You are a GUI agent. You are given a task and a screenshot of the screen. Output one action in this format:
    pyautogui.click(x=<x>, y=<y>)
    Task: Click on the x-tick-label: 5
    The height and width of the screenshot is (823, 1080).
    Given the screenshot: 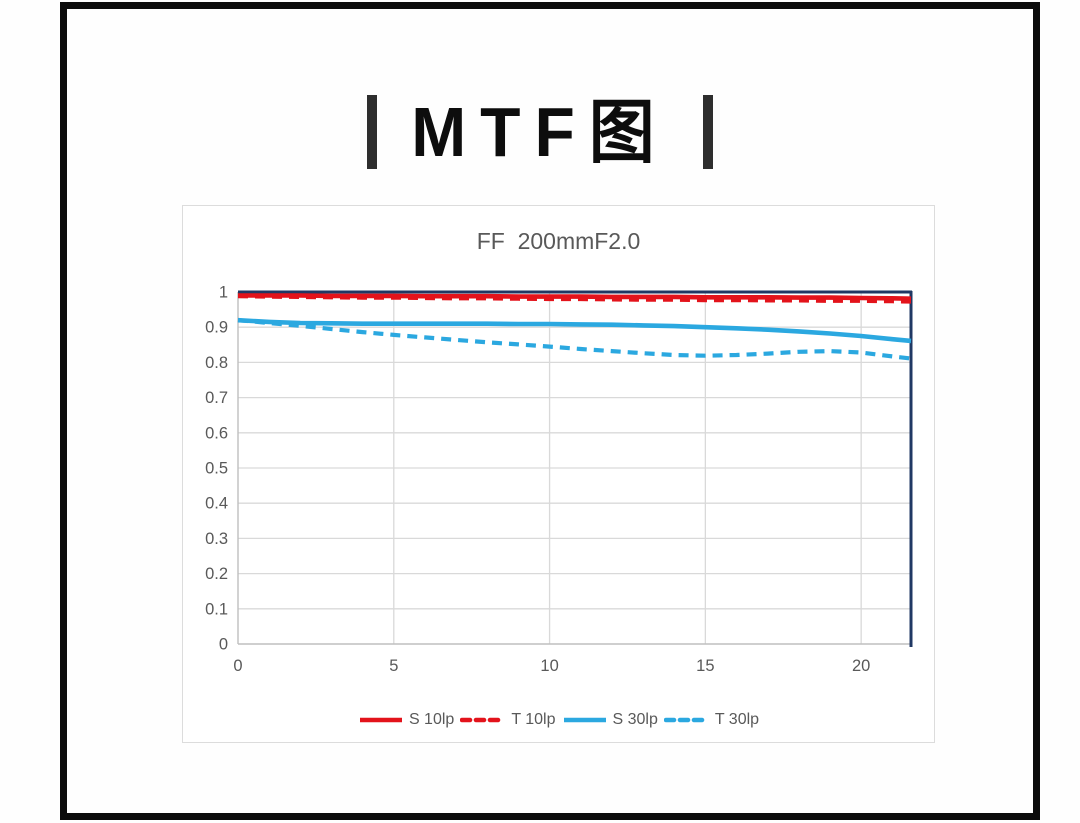 What is the action you would take?
    pyautogui.click(x=393, y=666)
    